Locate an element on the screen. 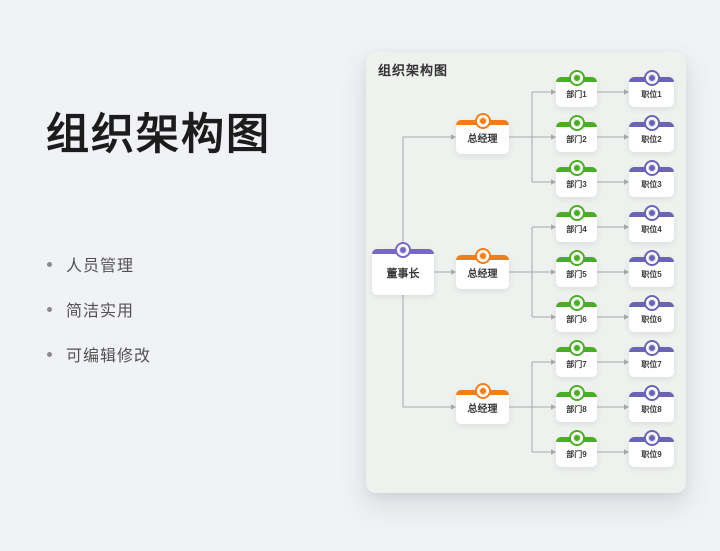  department-node: 部门8 is located at coordinates (576, 403).